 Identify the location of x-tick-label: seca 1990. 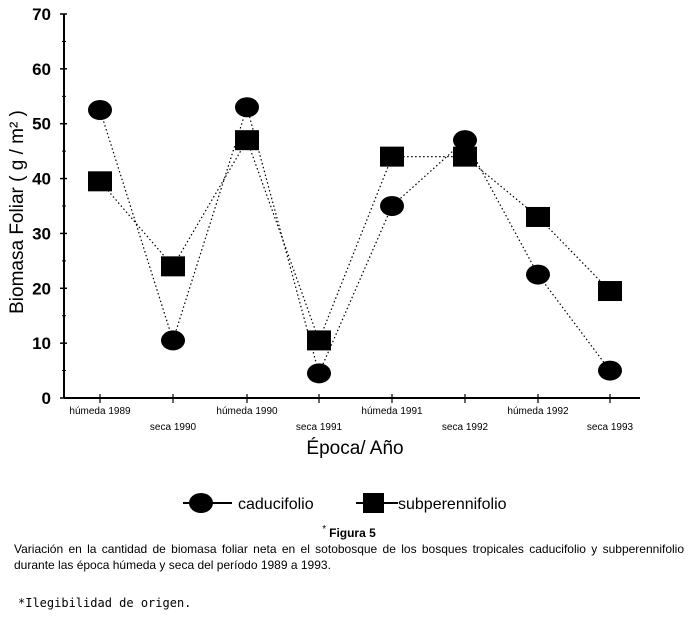
(173, 427).